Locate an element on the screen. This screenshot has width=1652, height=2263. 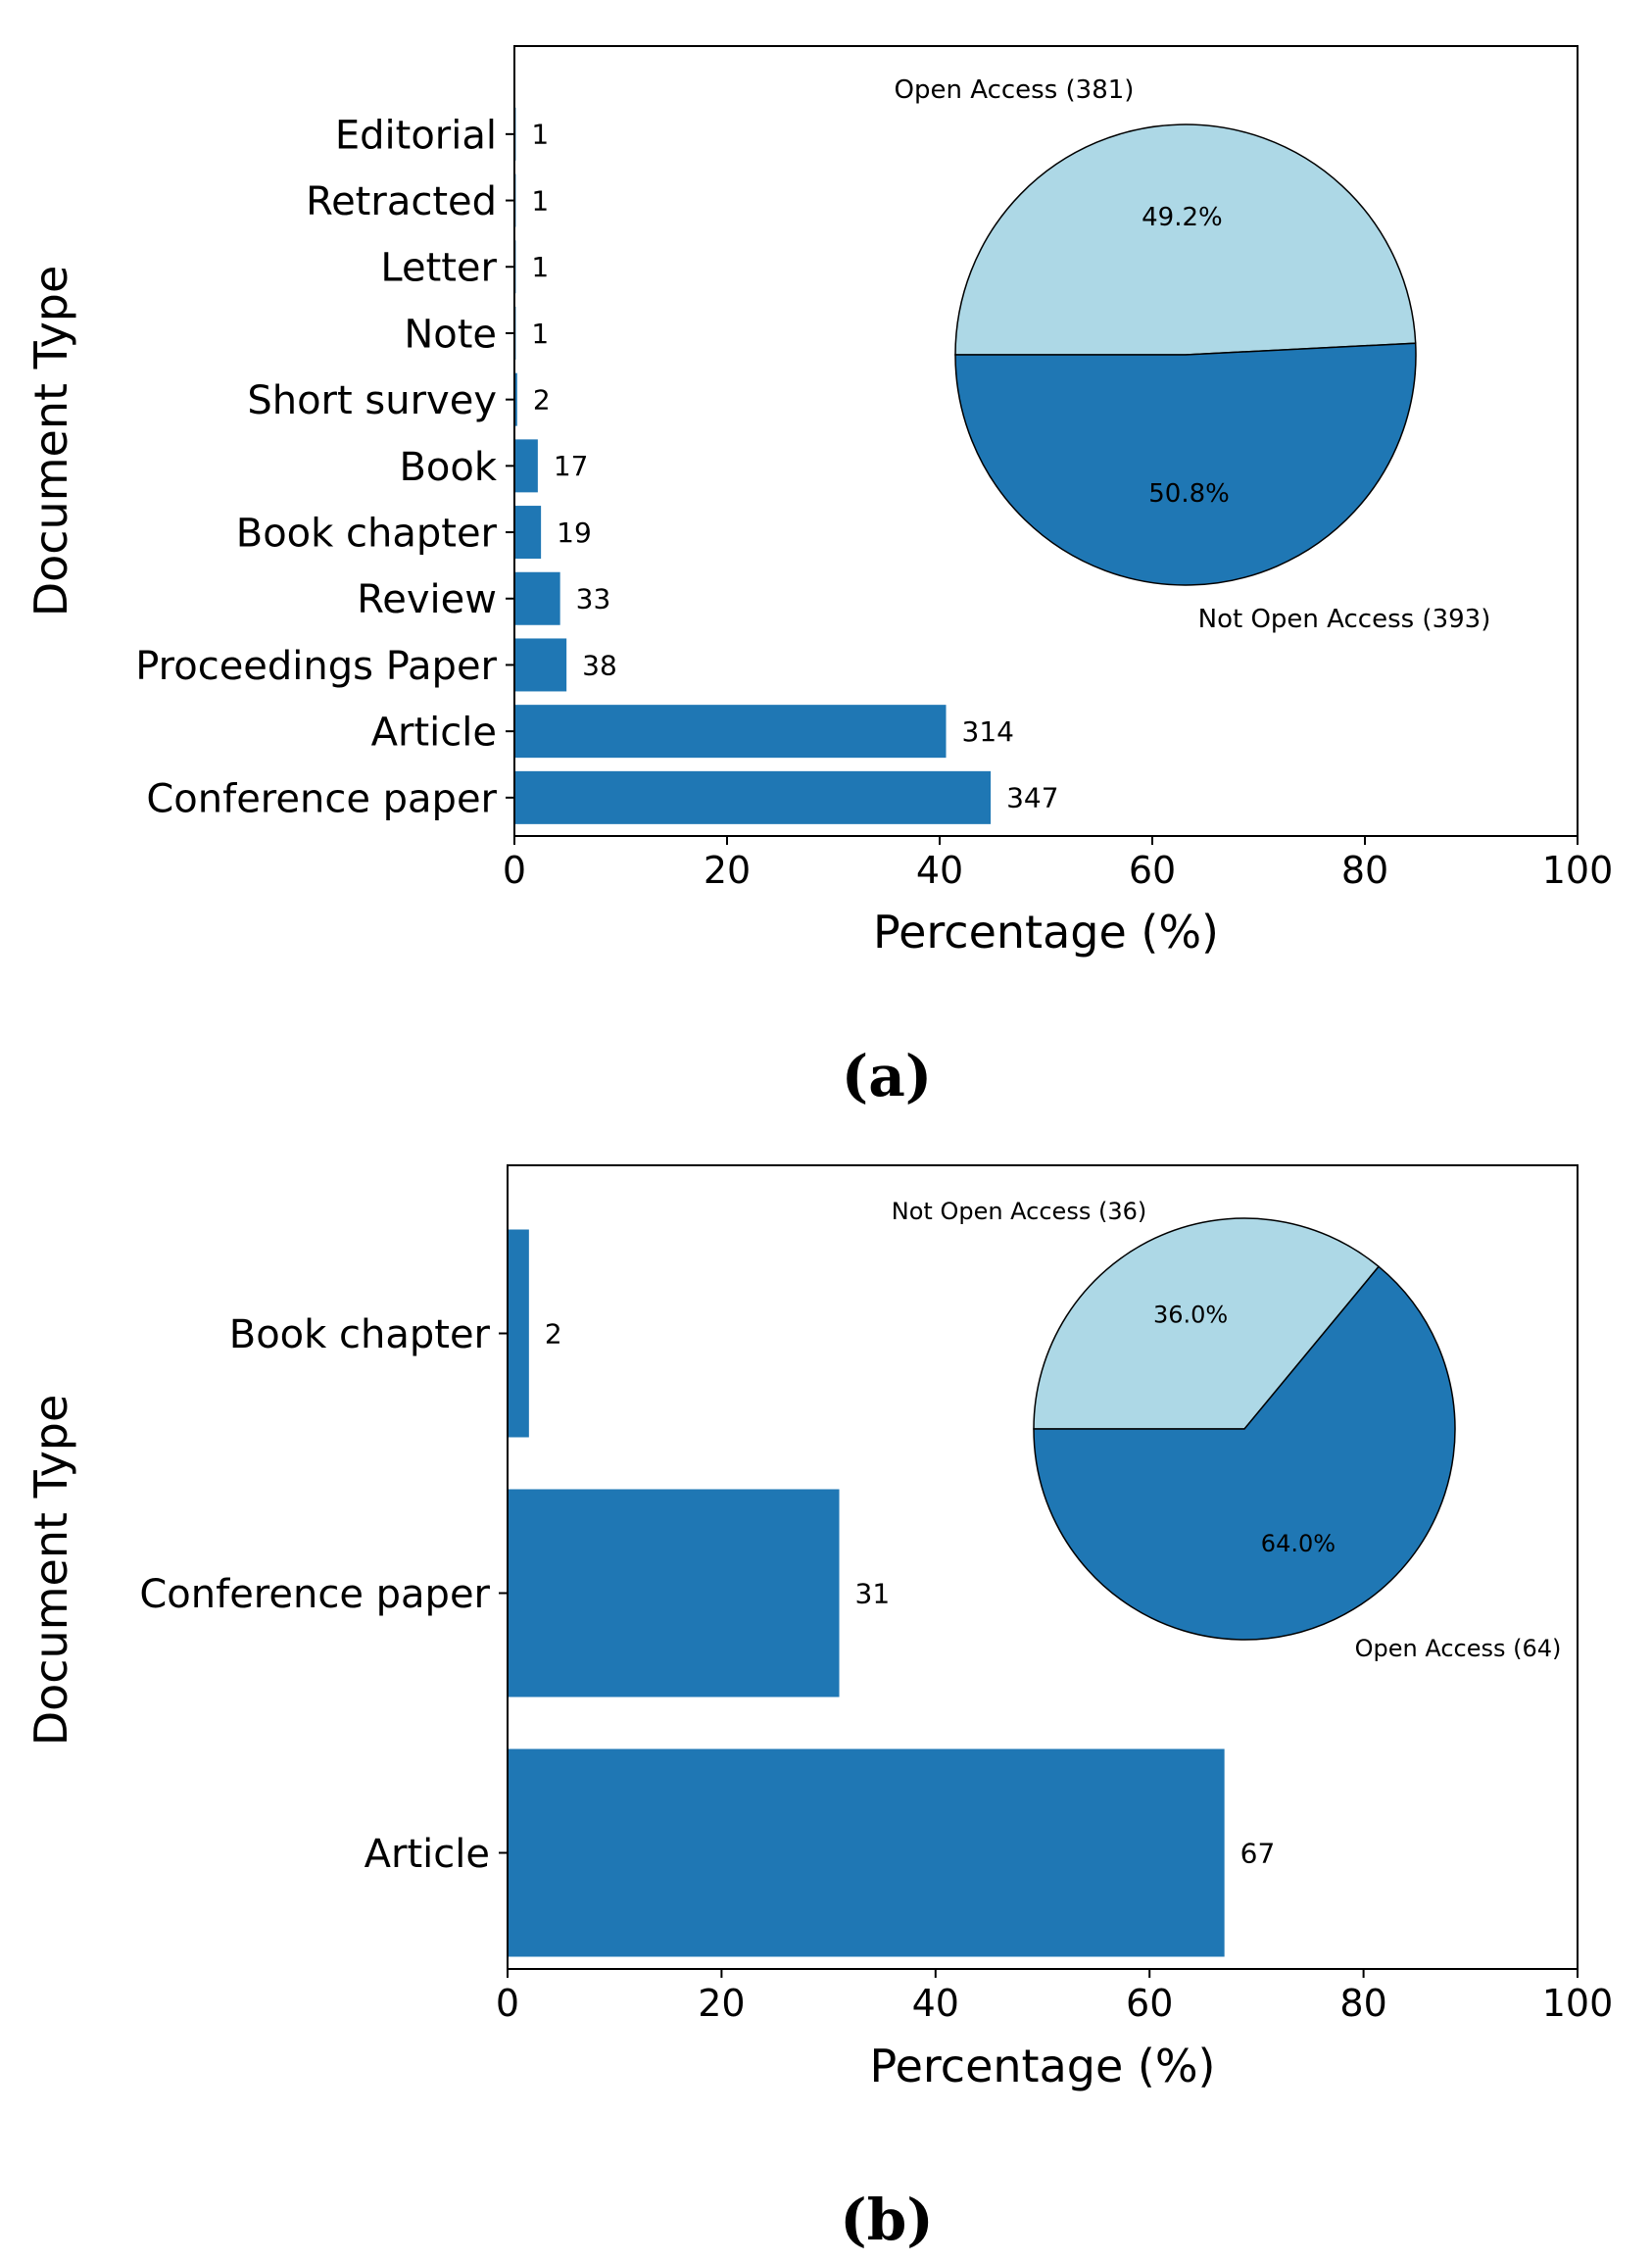
bar-value-label: 31 is located at coordinates (873, 1593).